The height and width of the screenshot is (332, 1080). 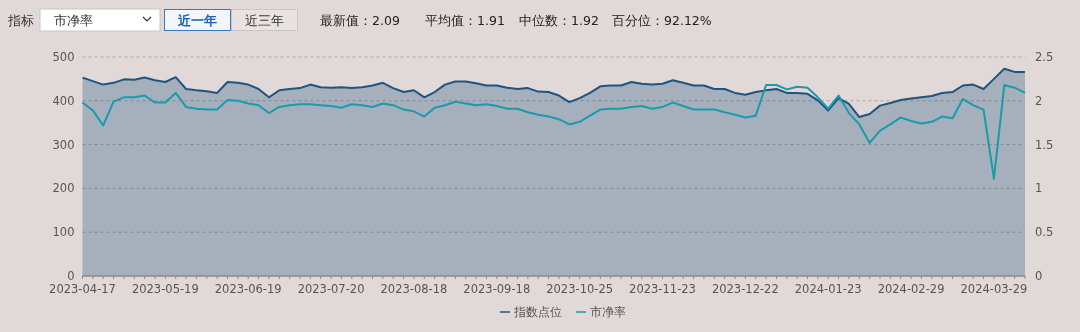 I want to click on y2-tick-label: 1, so click(x=1039, y=188).